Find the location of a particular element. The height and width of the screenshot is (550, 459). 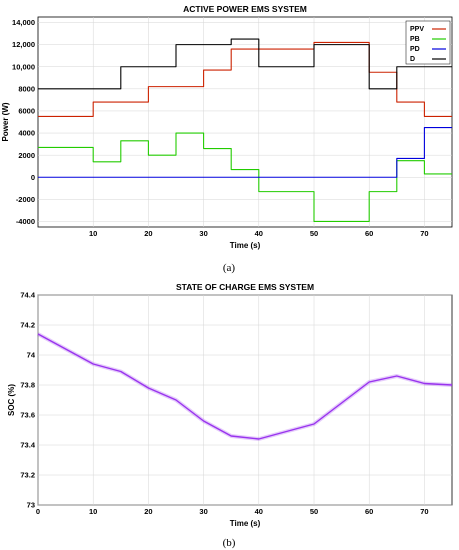

y-tick-label: 2000 is located at coordinates (26, 155).